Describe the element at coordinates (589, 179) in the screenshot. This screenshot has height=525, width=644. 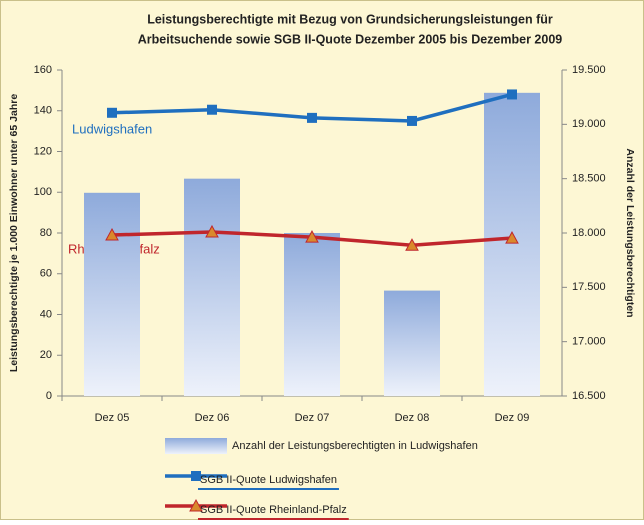
I see `y2-tick-label: 18.500` at that location.